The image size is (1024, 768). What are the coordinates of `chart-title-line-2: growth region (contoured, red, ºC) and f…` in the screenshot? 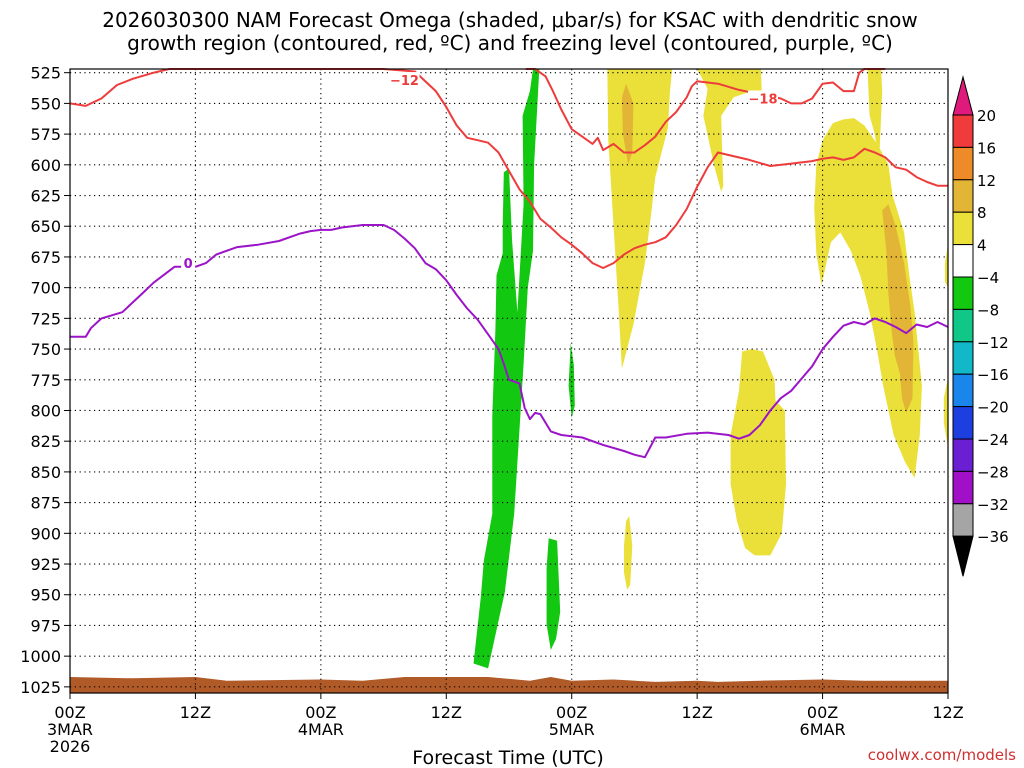 It's located at (510, 43).